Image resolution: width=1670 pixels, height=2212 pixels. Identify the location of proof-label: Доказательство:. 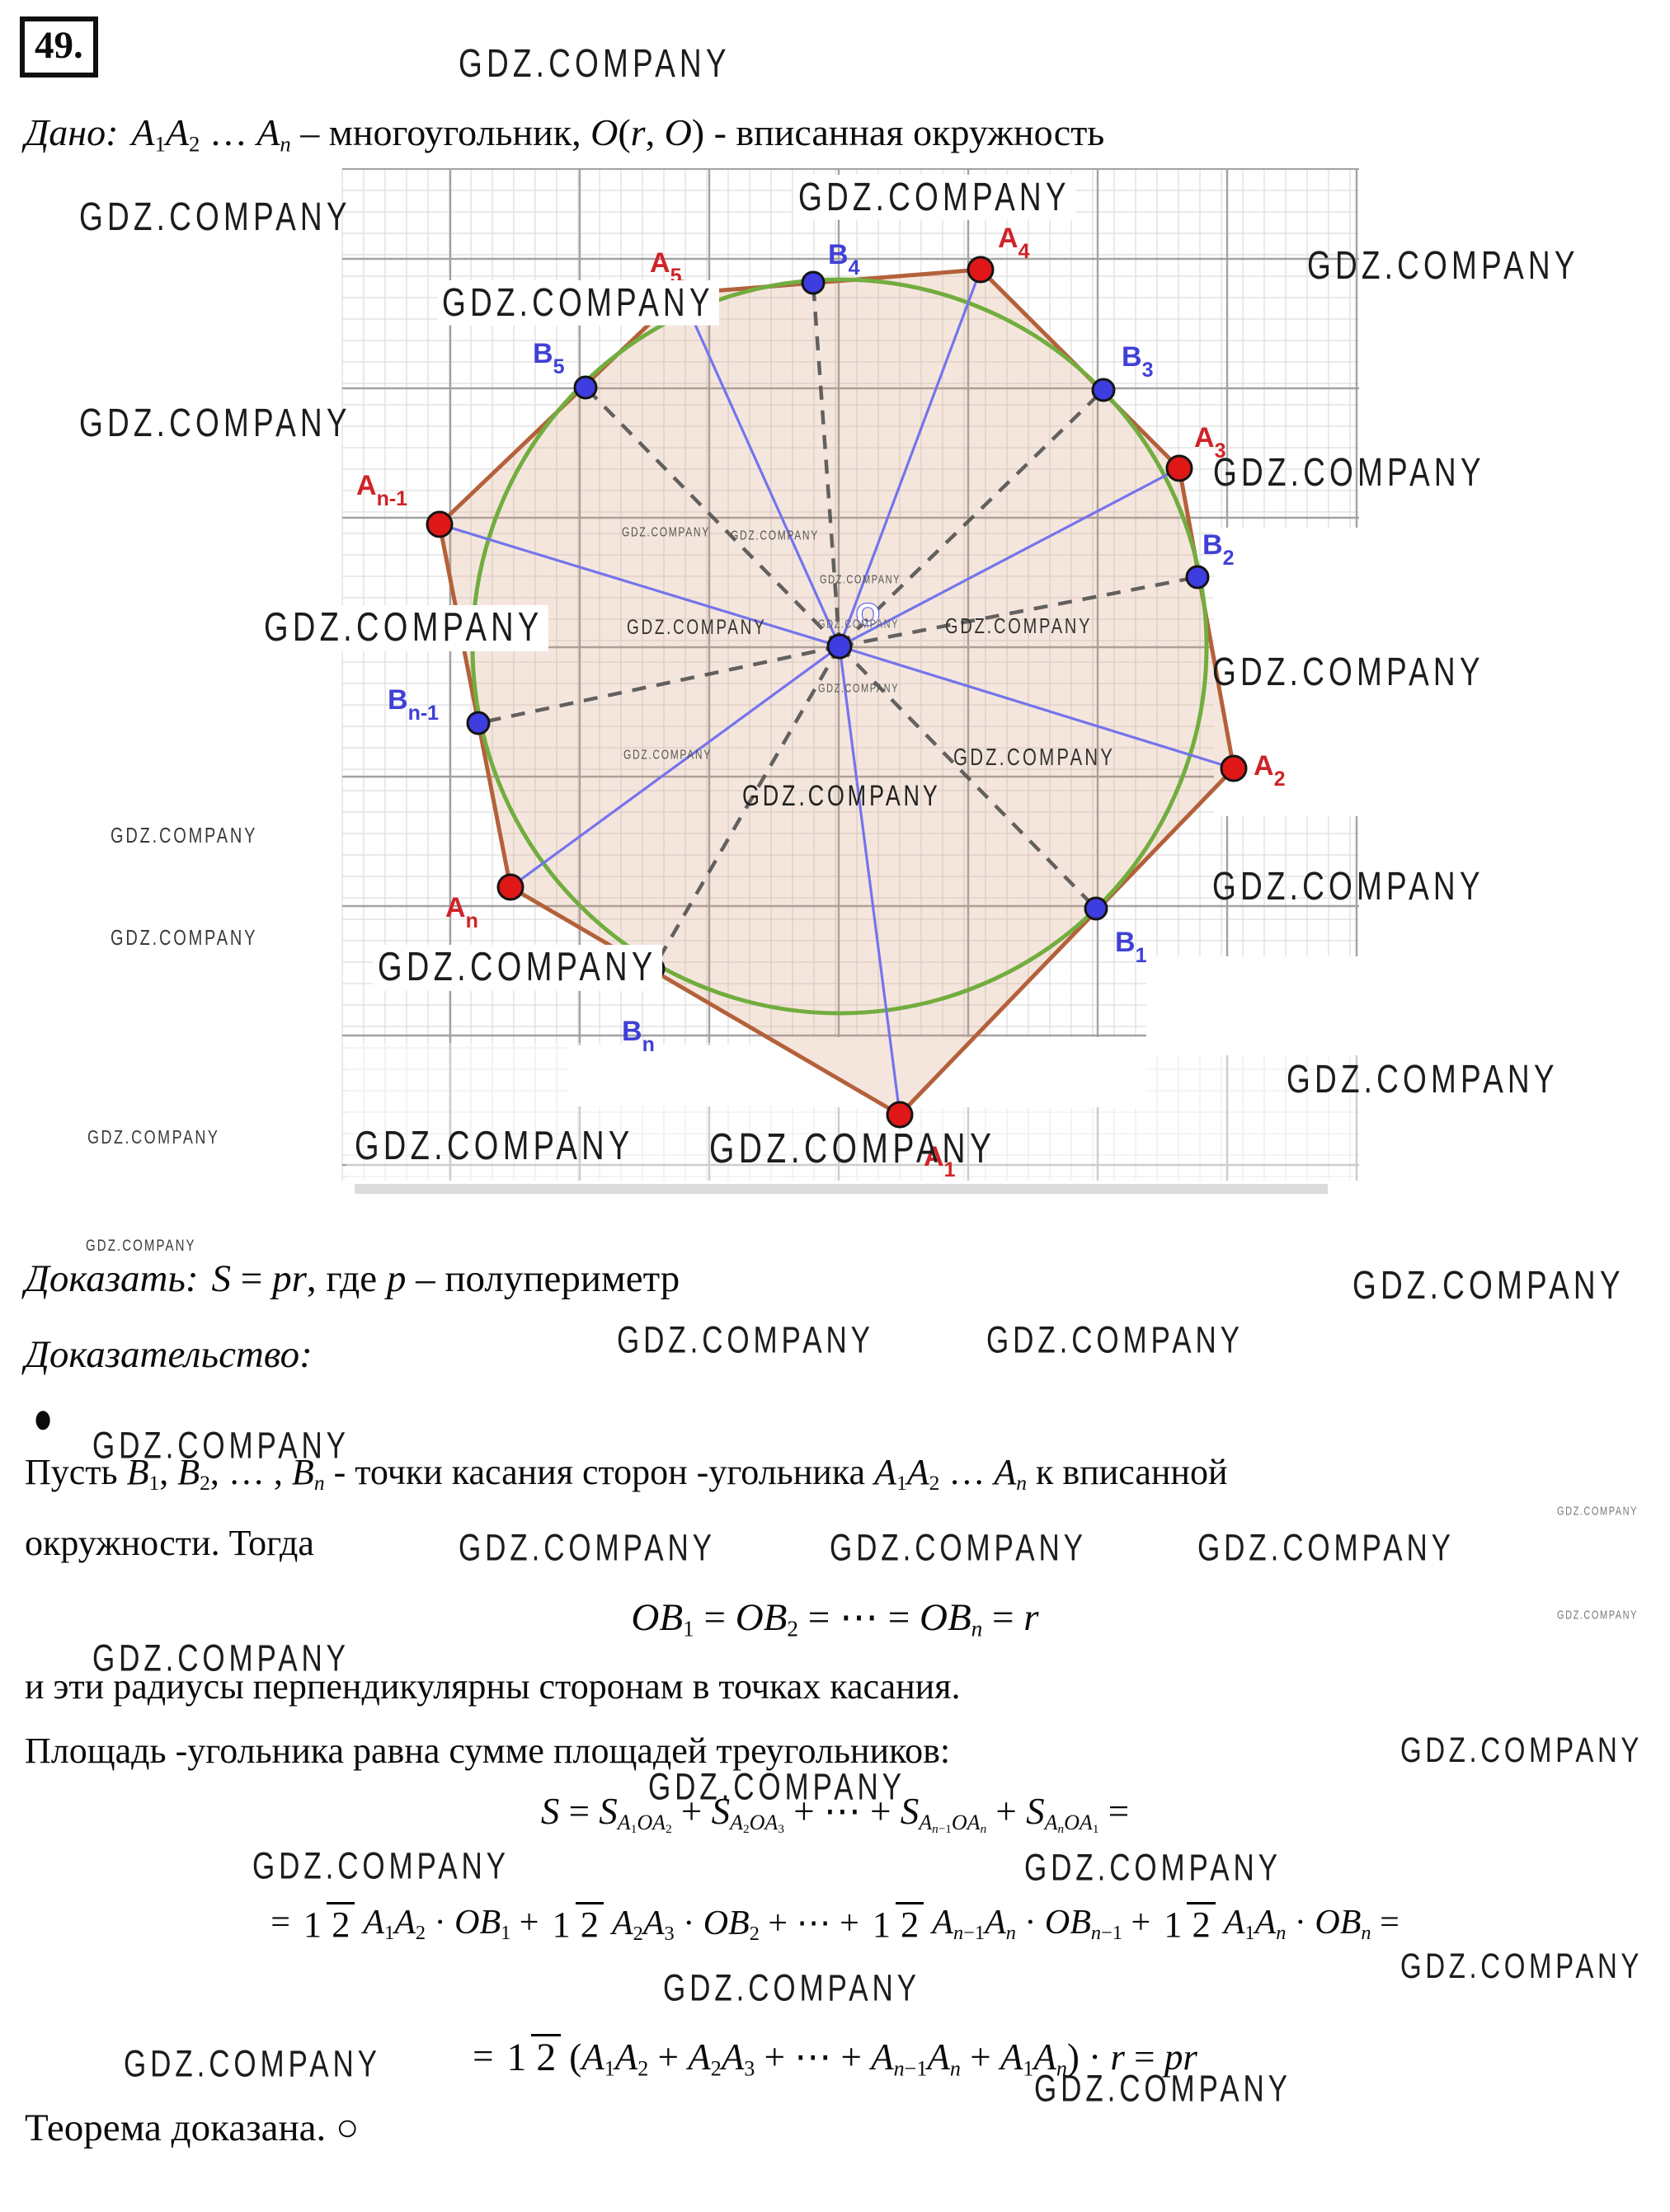
(169, 1354).